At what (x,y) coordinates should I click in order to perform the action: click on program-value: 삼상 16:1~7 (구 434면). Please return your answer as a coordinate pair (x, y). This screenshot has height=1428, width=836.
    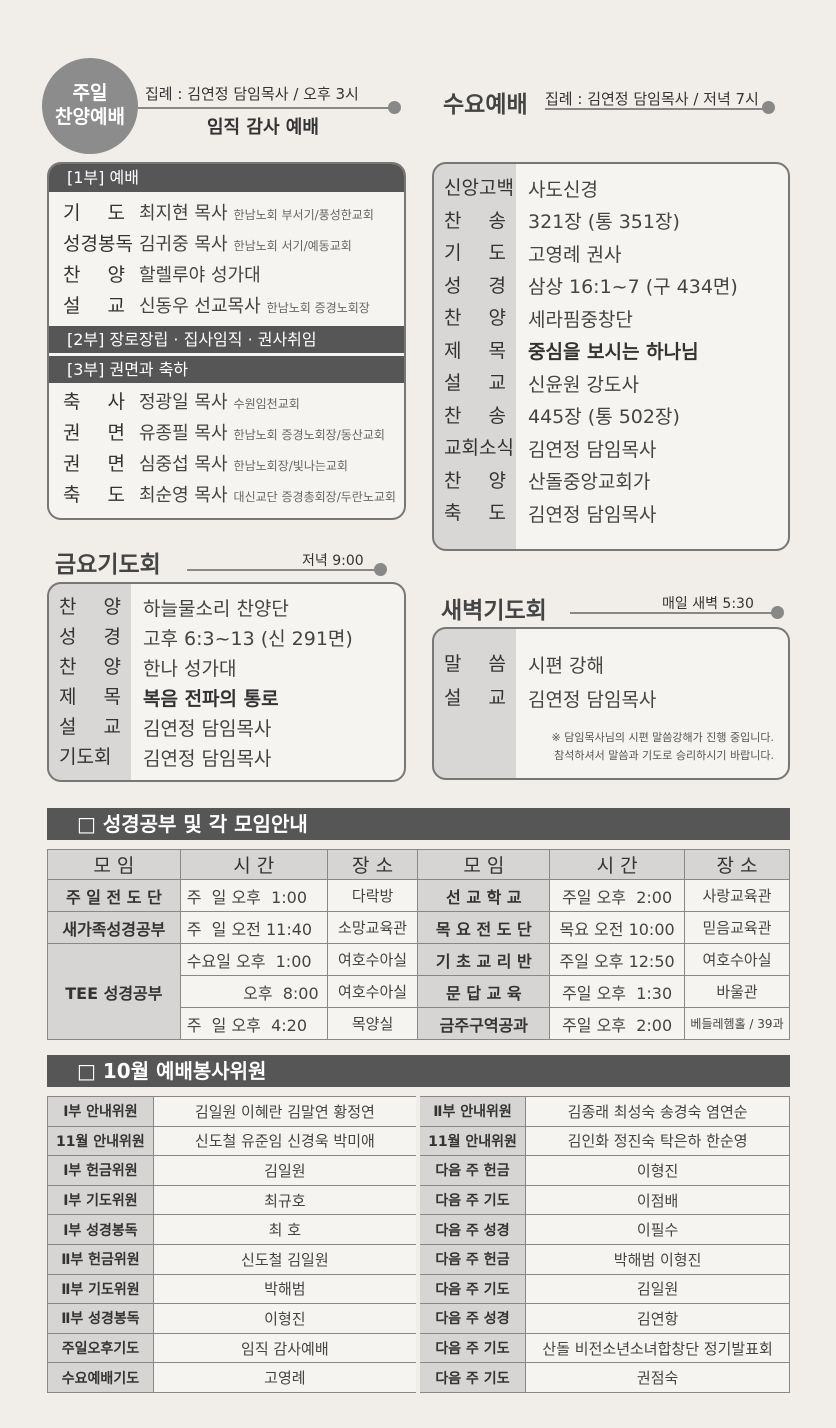
    Looking at the image, I should click on (633, 287).